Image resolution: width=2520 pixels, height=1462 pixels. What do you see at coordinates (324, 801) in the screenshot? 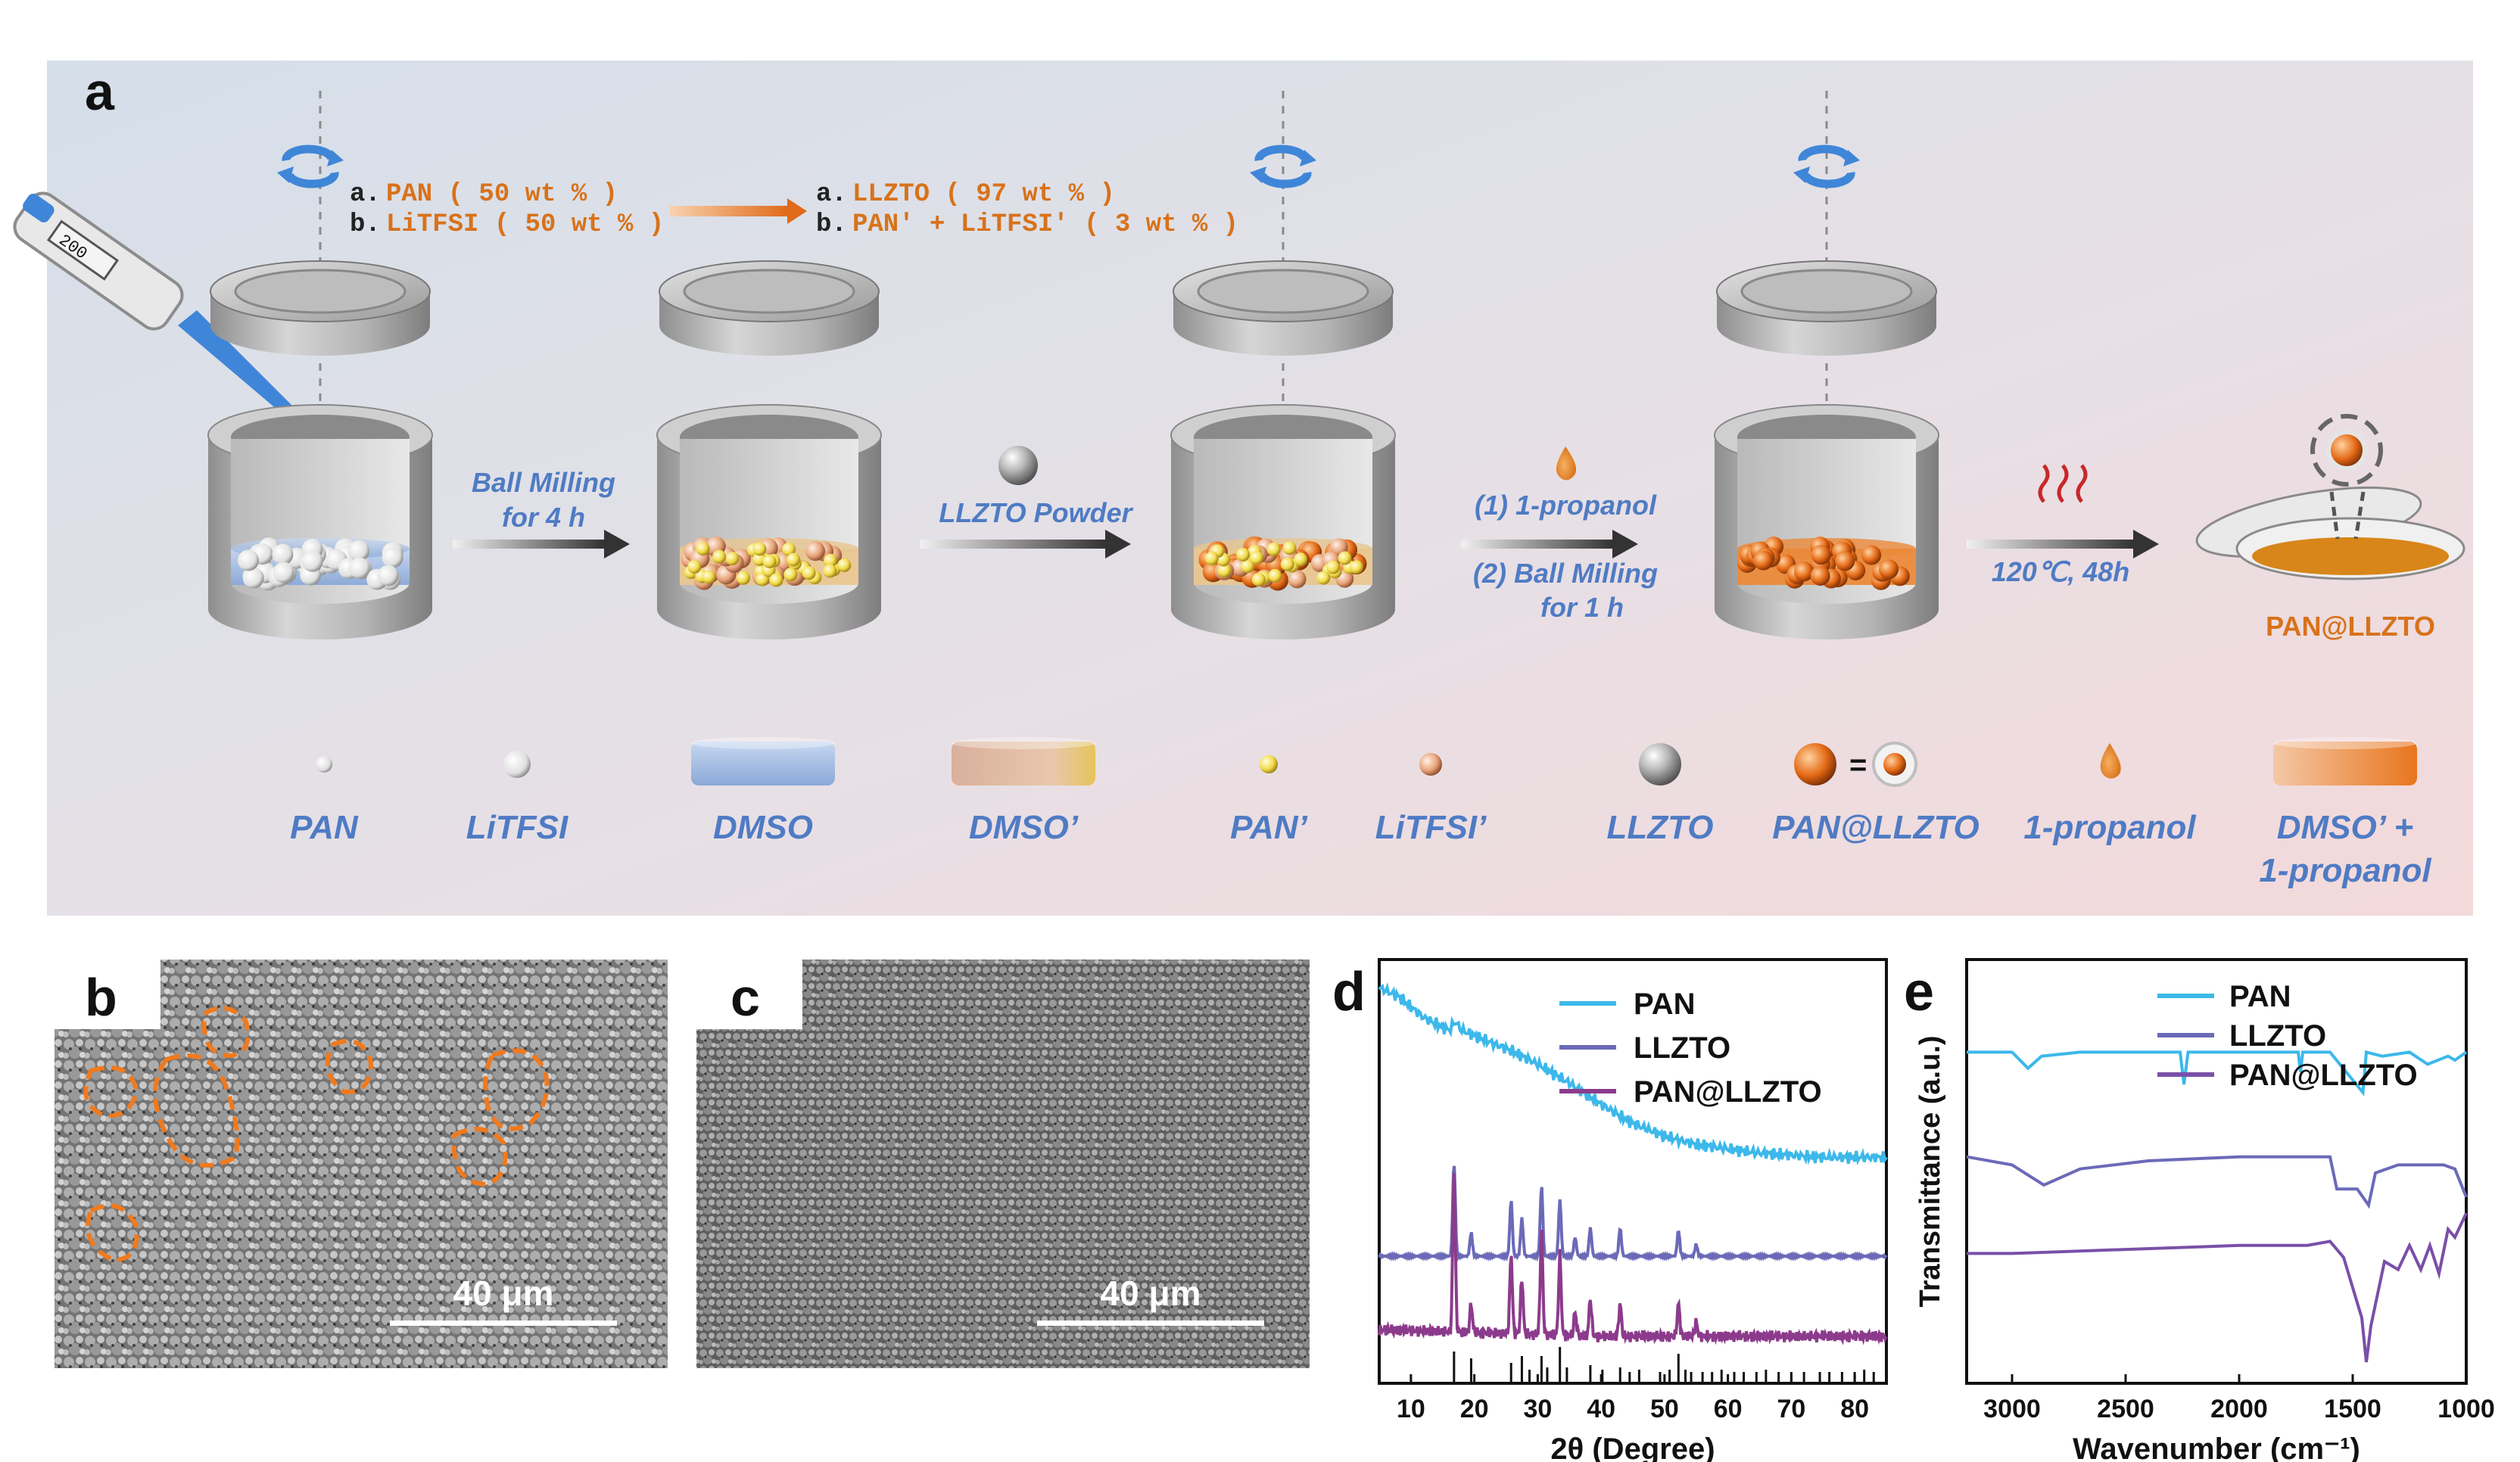
I see `legend-item: PAN` at bounding box center [324, 801].